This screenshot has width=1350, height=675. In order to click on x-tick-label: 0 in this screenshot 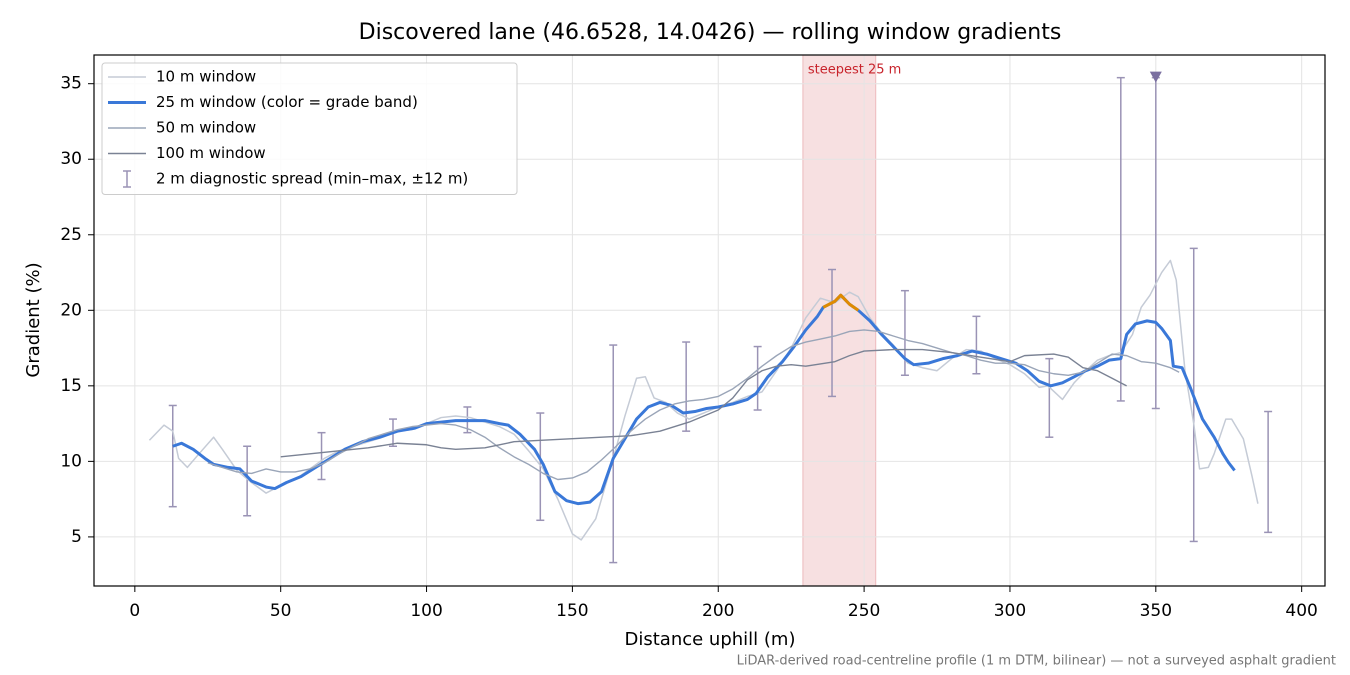, I will do `click(134, 611)`.